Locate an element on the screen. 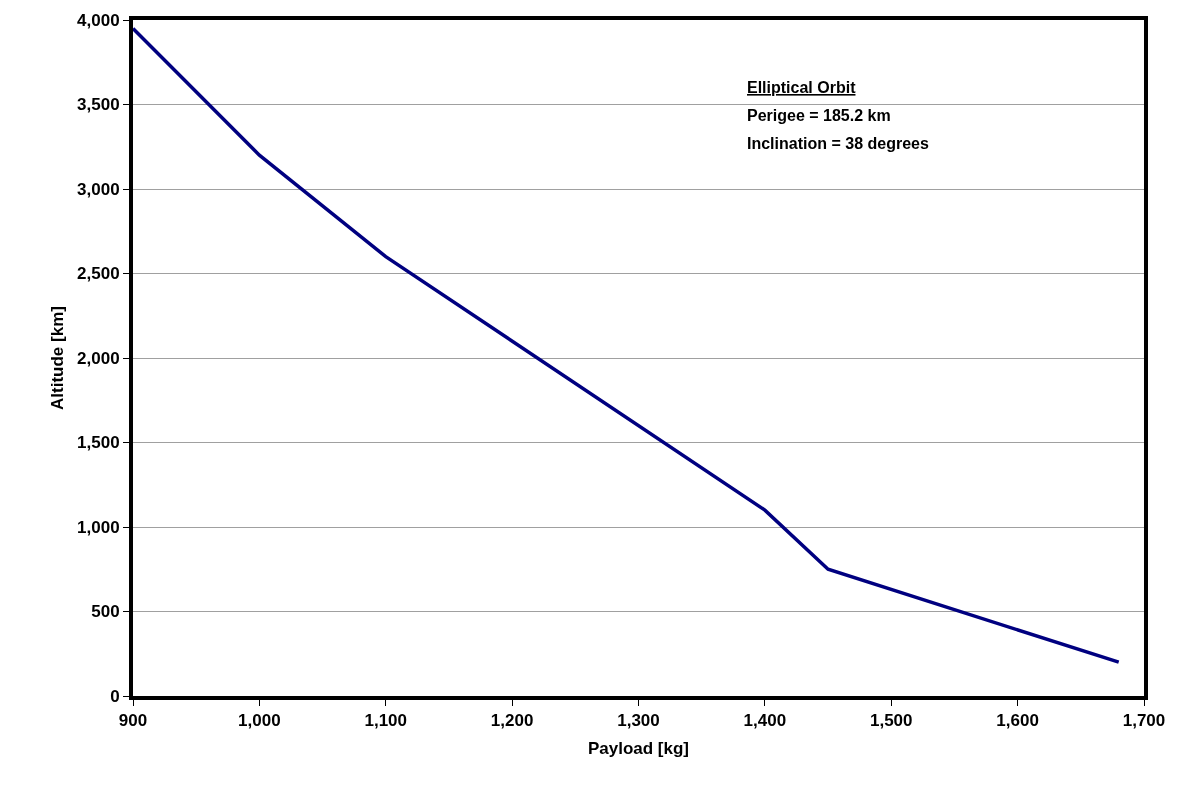 Image resolution: width=1189 pixels, height=792 pixels. annotation: Inclination = 38 degrees is located at coordinates (838, 143).